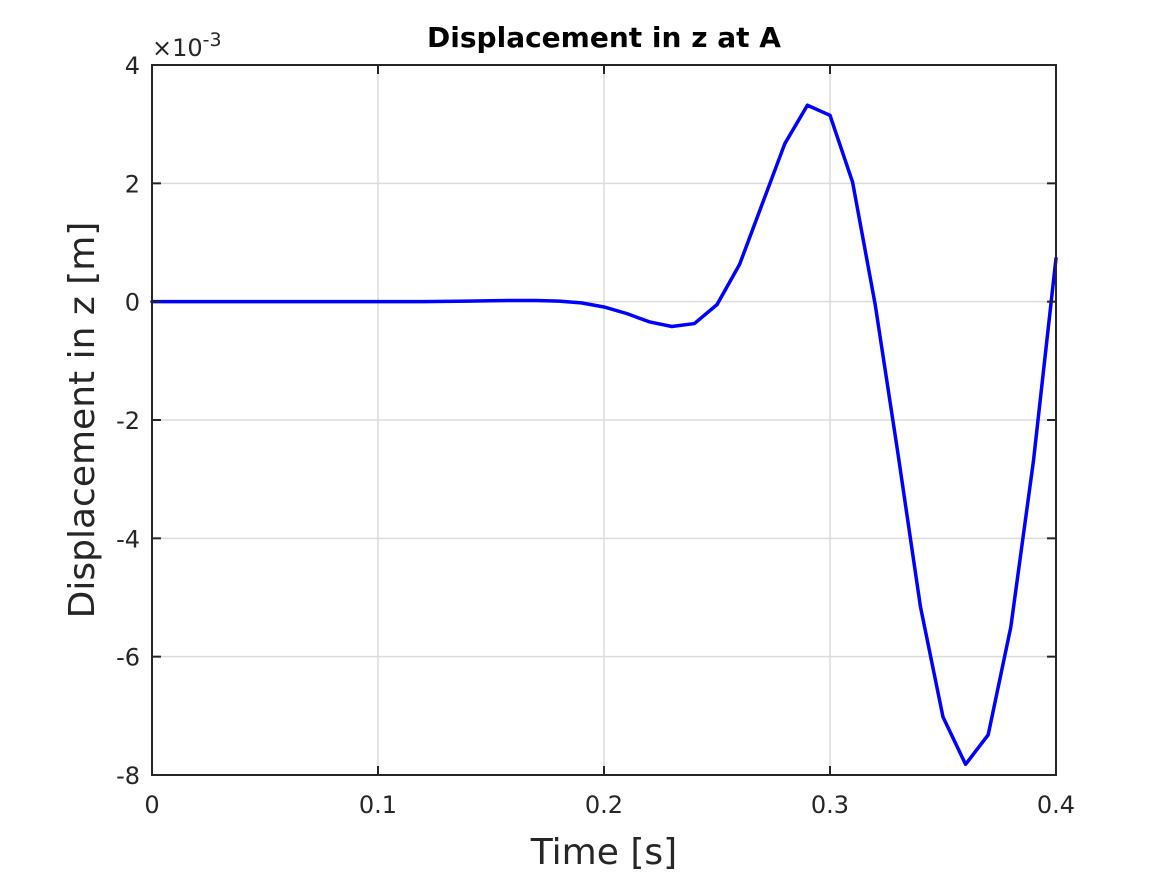  What do you see at coordinates (128, 658) in the screenshot?
I see `y-tick-label: -6` at bounding box center [128, 658].